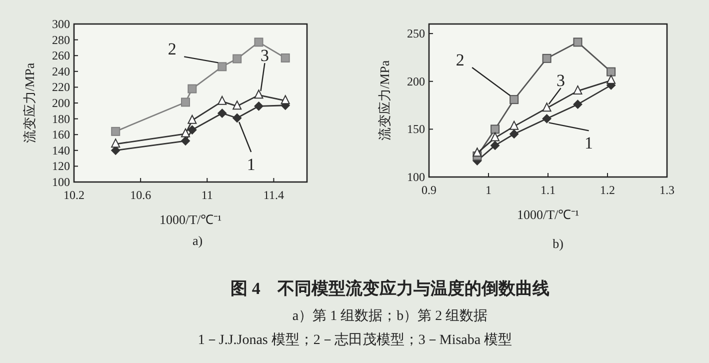  What do you see at coordinates (390, 288) in the screenshot?
I see `text: 图 4 不同模型流变应力与温度的倒数曲线` at bounding box center [390, 288].